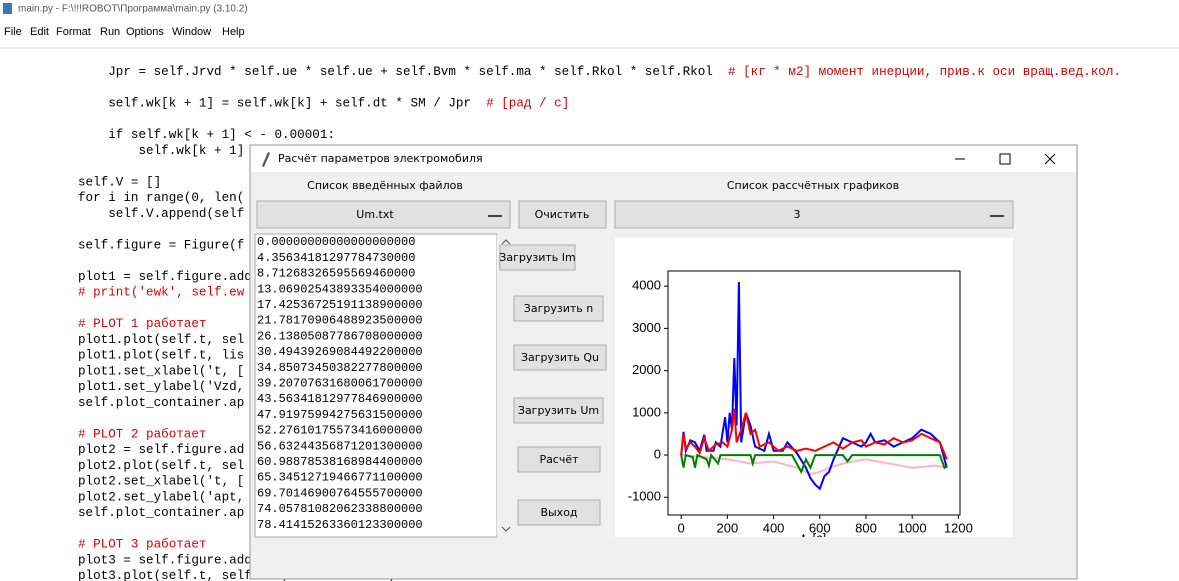  Describe the element at coordinates (336, 274) in the screenshot. I see `list-item: 8.71268326595569460000` at that location.